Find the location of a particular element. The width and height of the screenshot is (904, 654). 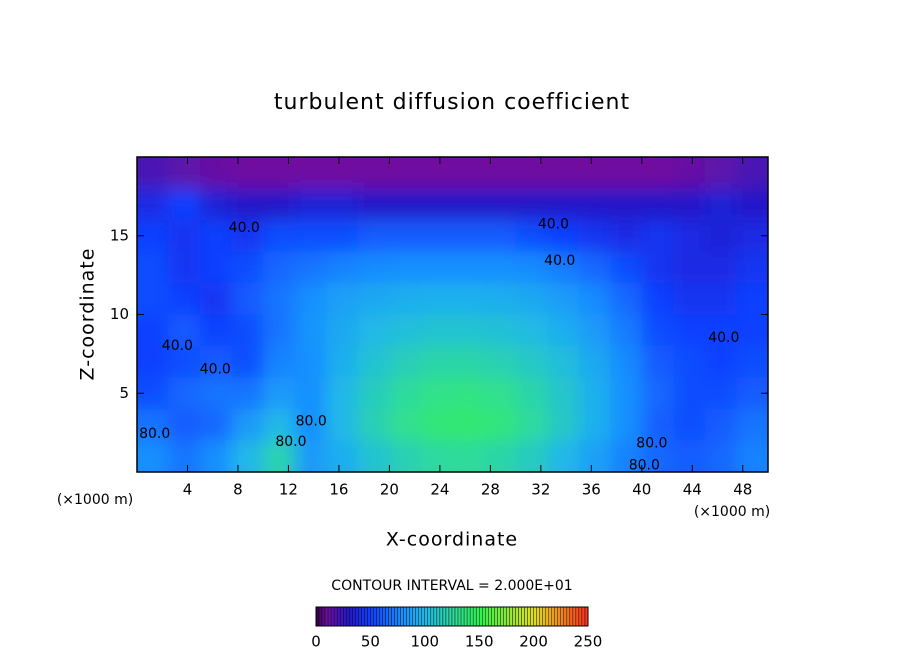

x-tick-label: 44 is located at coordinates (692, 490).